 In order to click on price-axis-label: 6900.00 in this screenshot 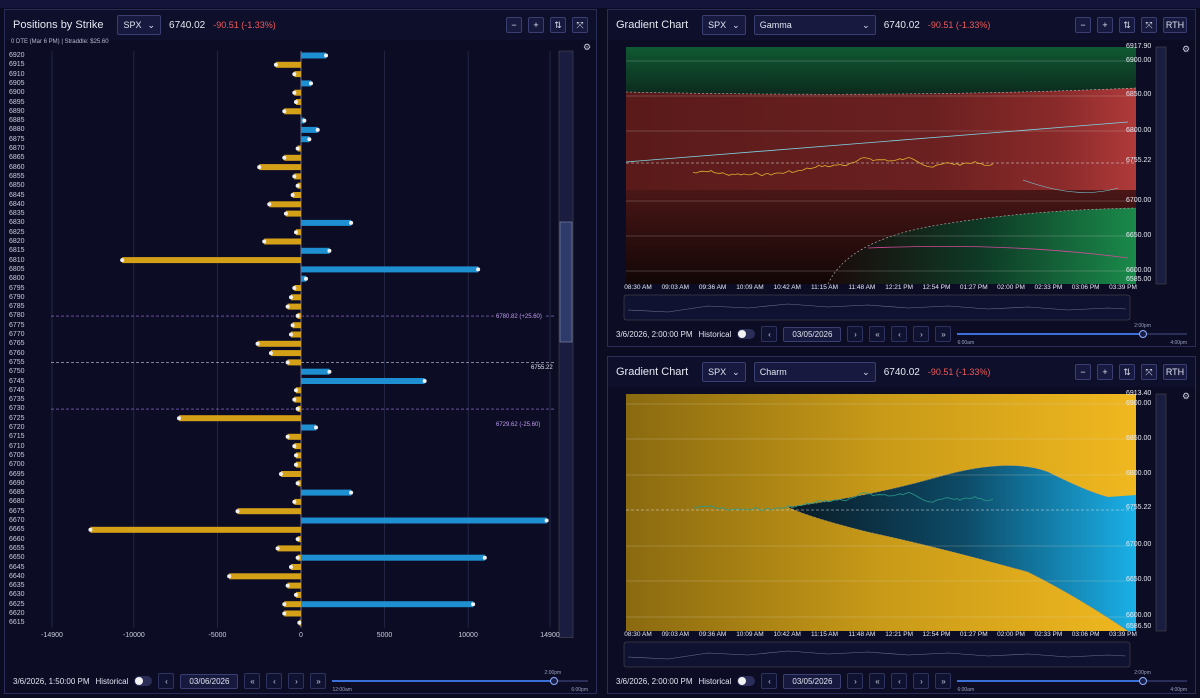, I will do `click(1139, 403)`.